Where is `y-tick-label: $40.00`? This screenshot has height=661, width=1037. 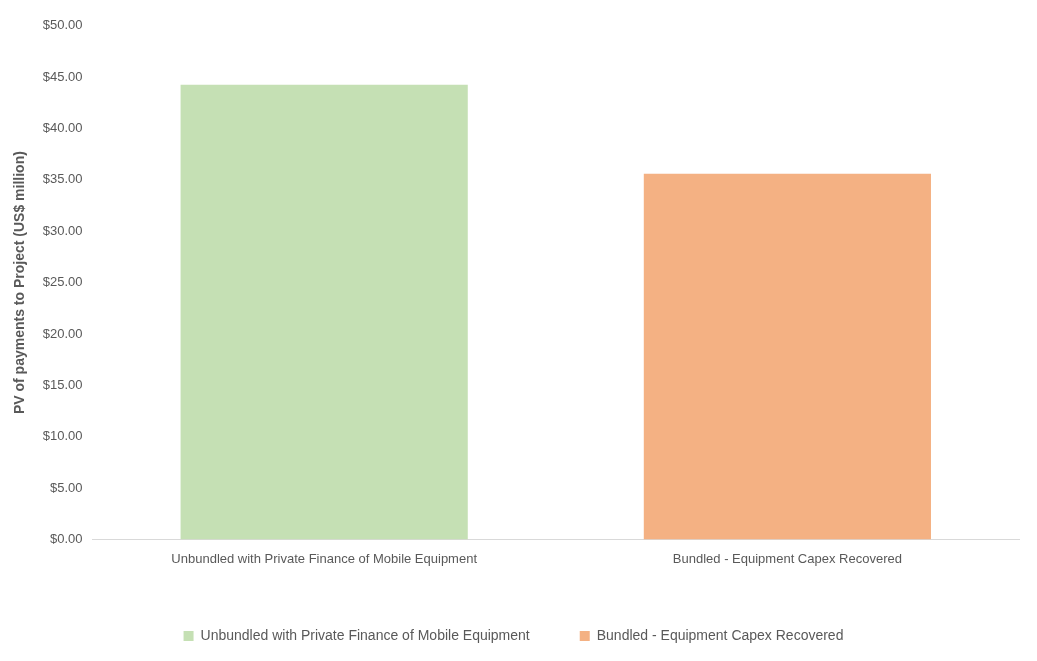 y-tick-label: $40.00 is located at coordinates (62, 128).